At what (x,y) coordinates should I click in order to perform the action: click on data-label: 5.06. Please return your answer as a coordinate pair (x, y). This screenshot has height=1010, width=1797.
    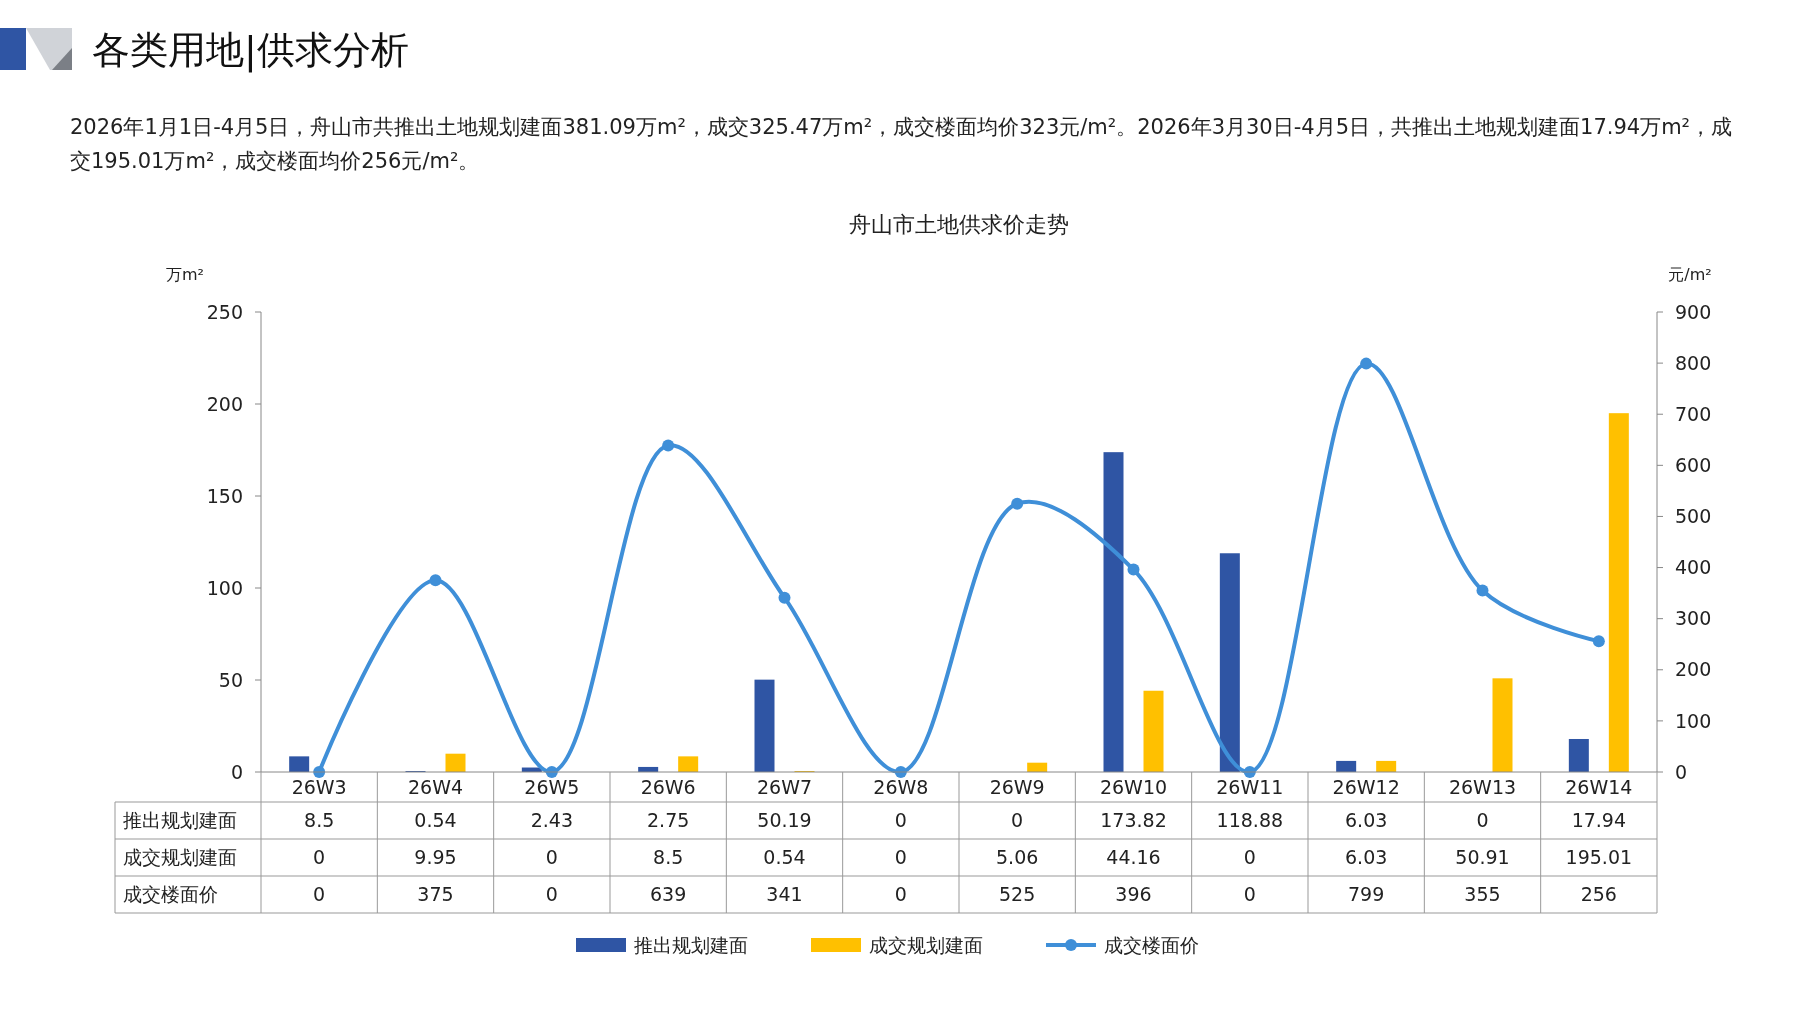
    Looking at the image, I should click on (1017, 857).